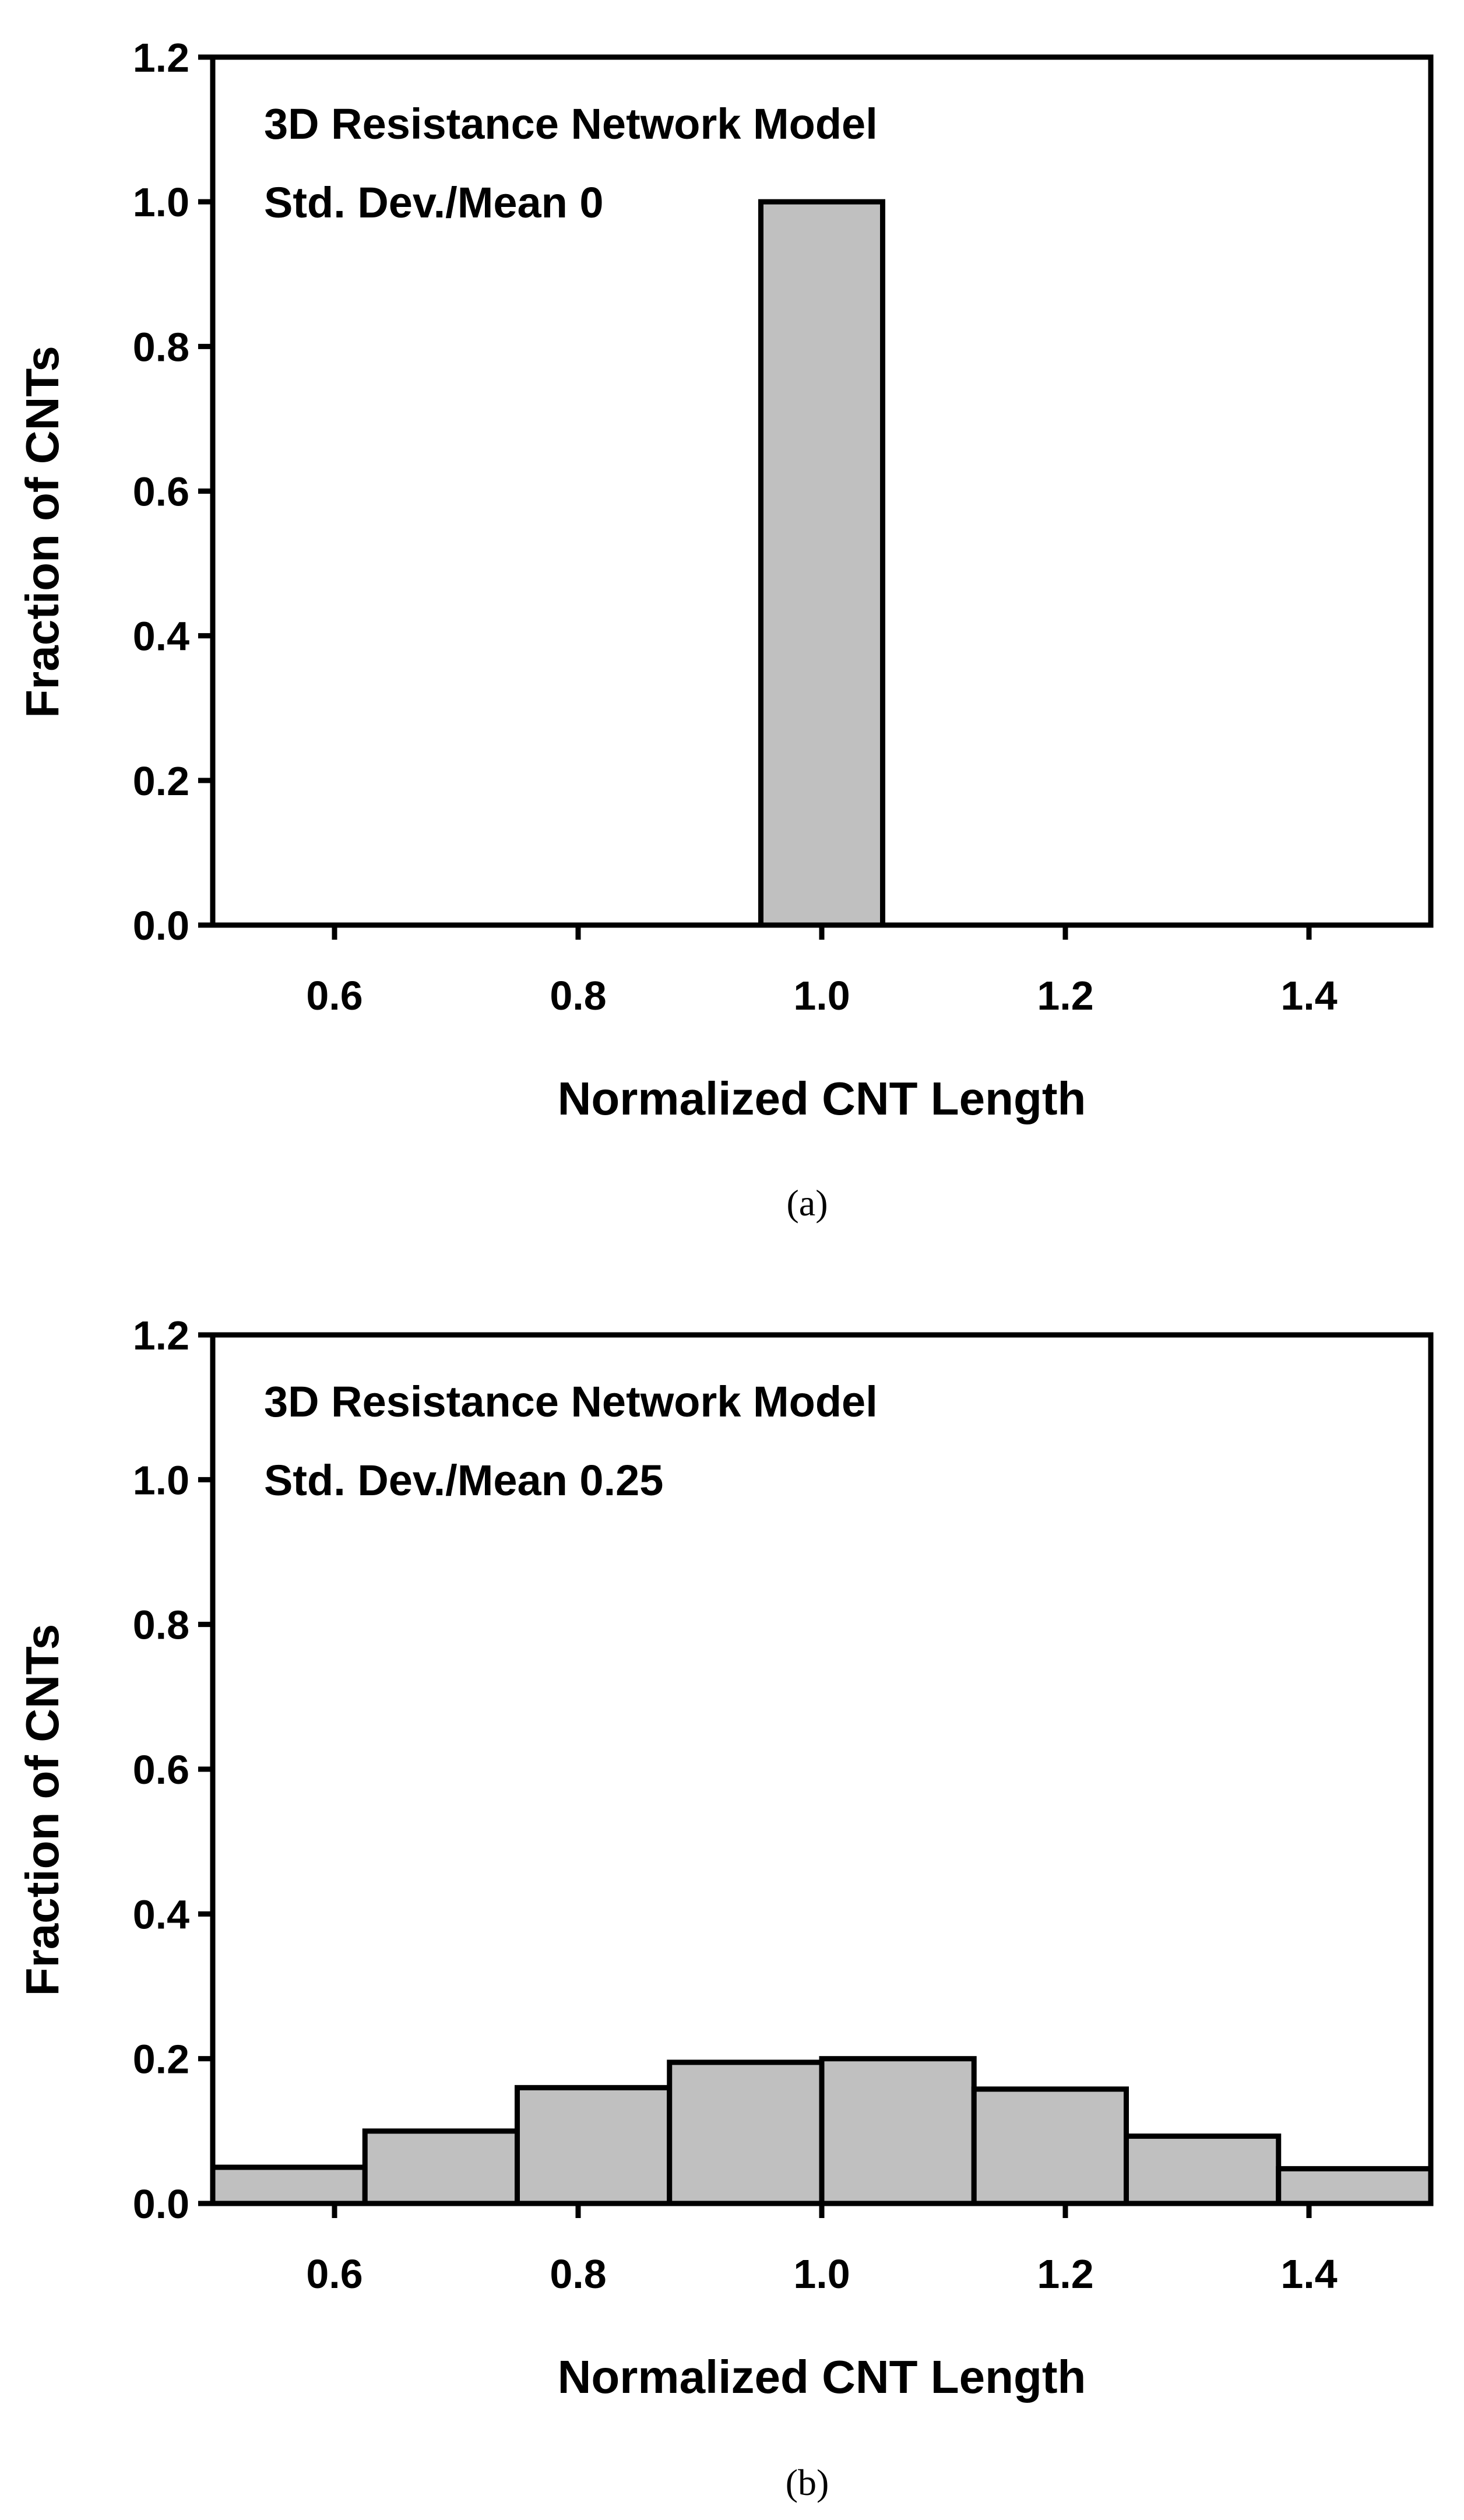 The width and height of the screenshot is (1464, 2520). Describe the element at coordinates (807, 1203) in the screenshot. I see `figure-caption: (a)` at that location.